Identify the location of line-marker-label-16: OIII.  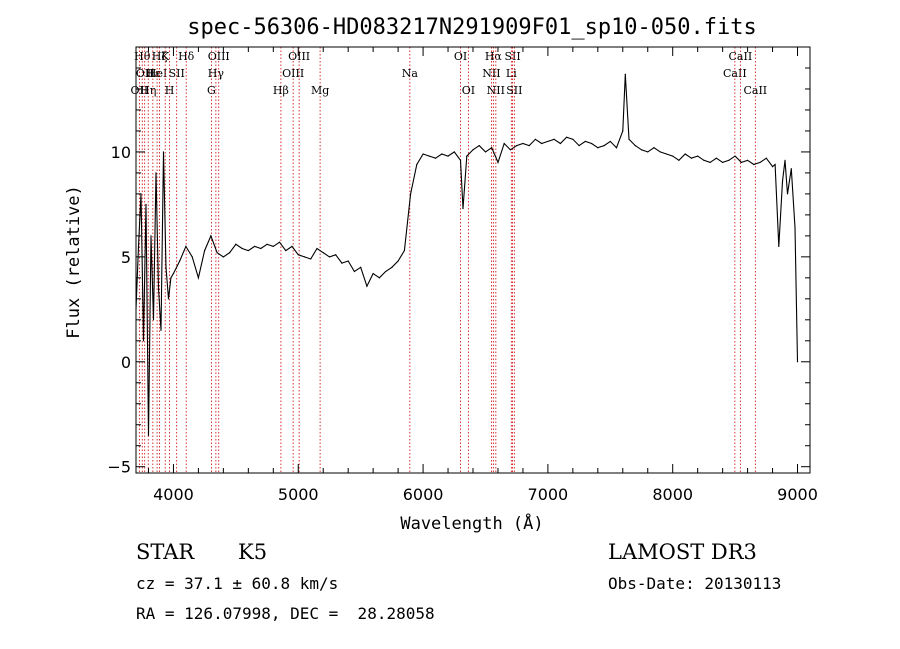
(299, 56).